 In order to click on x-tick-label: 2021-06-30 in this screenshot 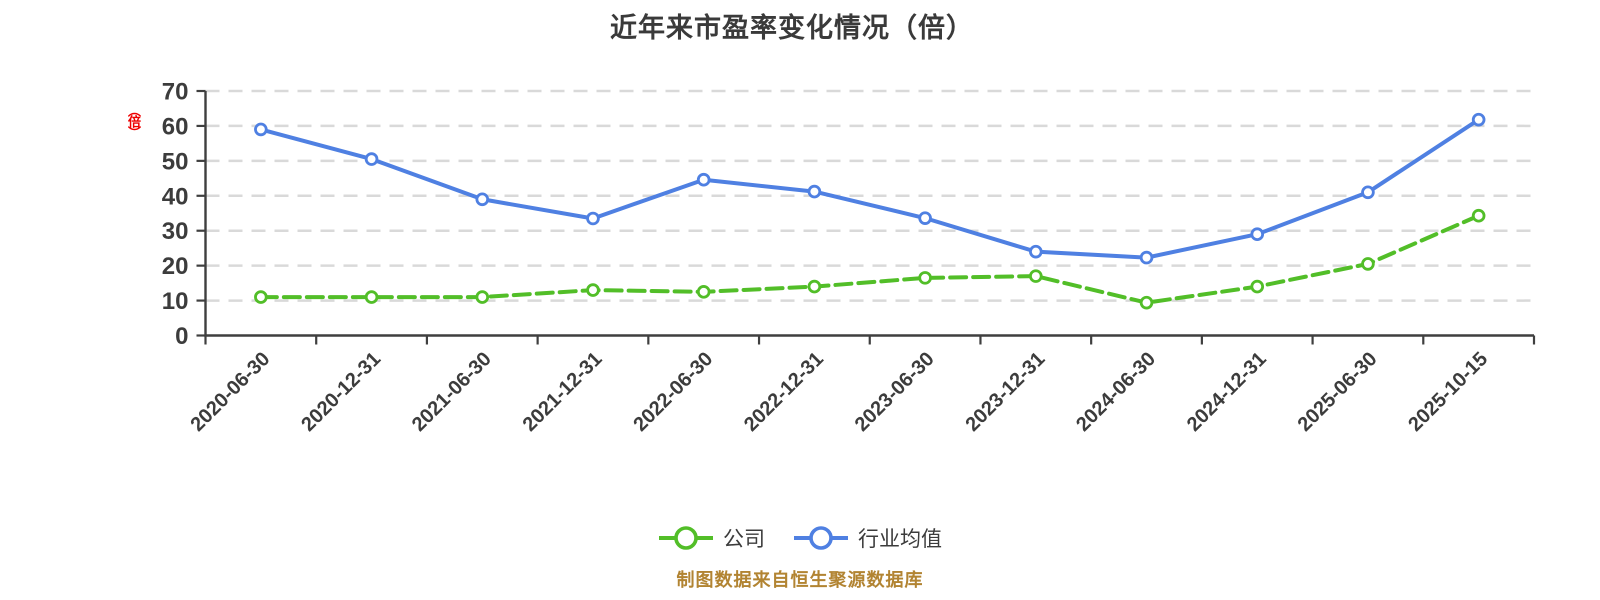, I will do `click(452, 392)`.